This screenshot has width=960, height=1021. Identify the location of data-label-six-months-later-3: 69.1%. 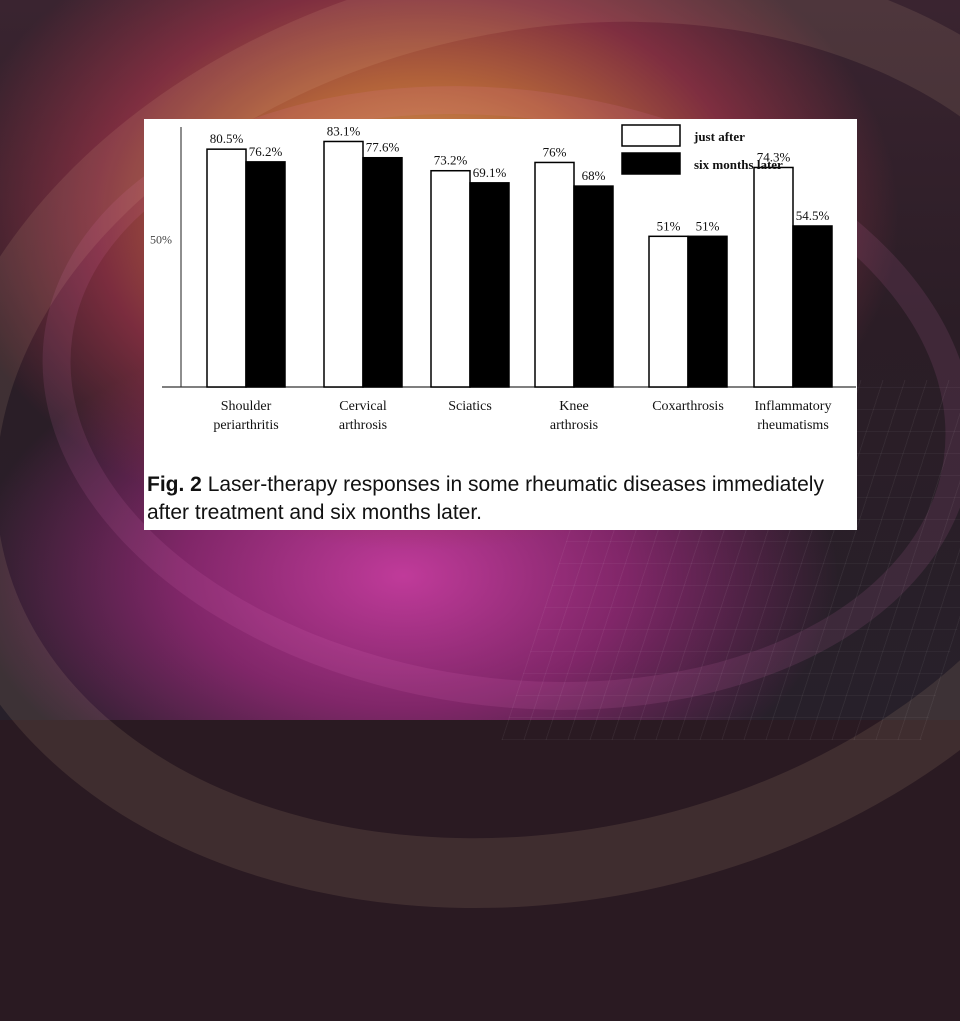
(490, 172).